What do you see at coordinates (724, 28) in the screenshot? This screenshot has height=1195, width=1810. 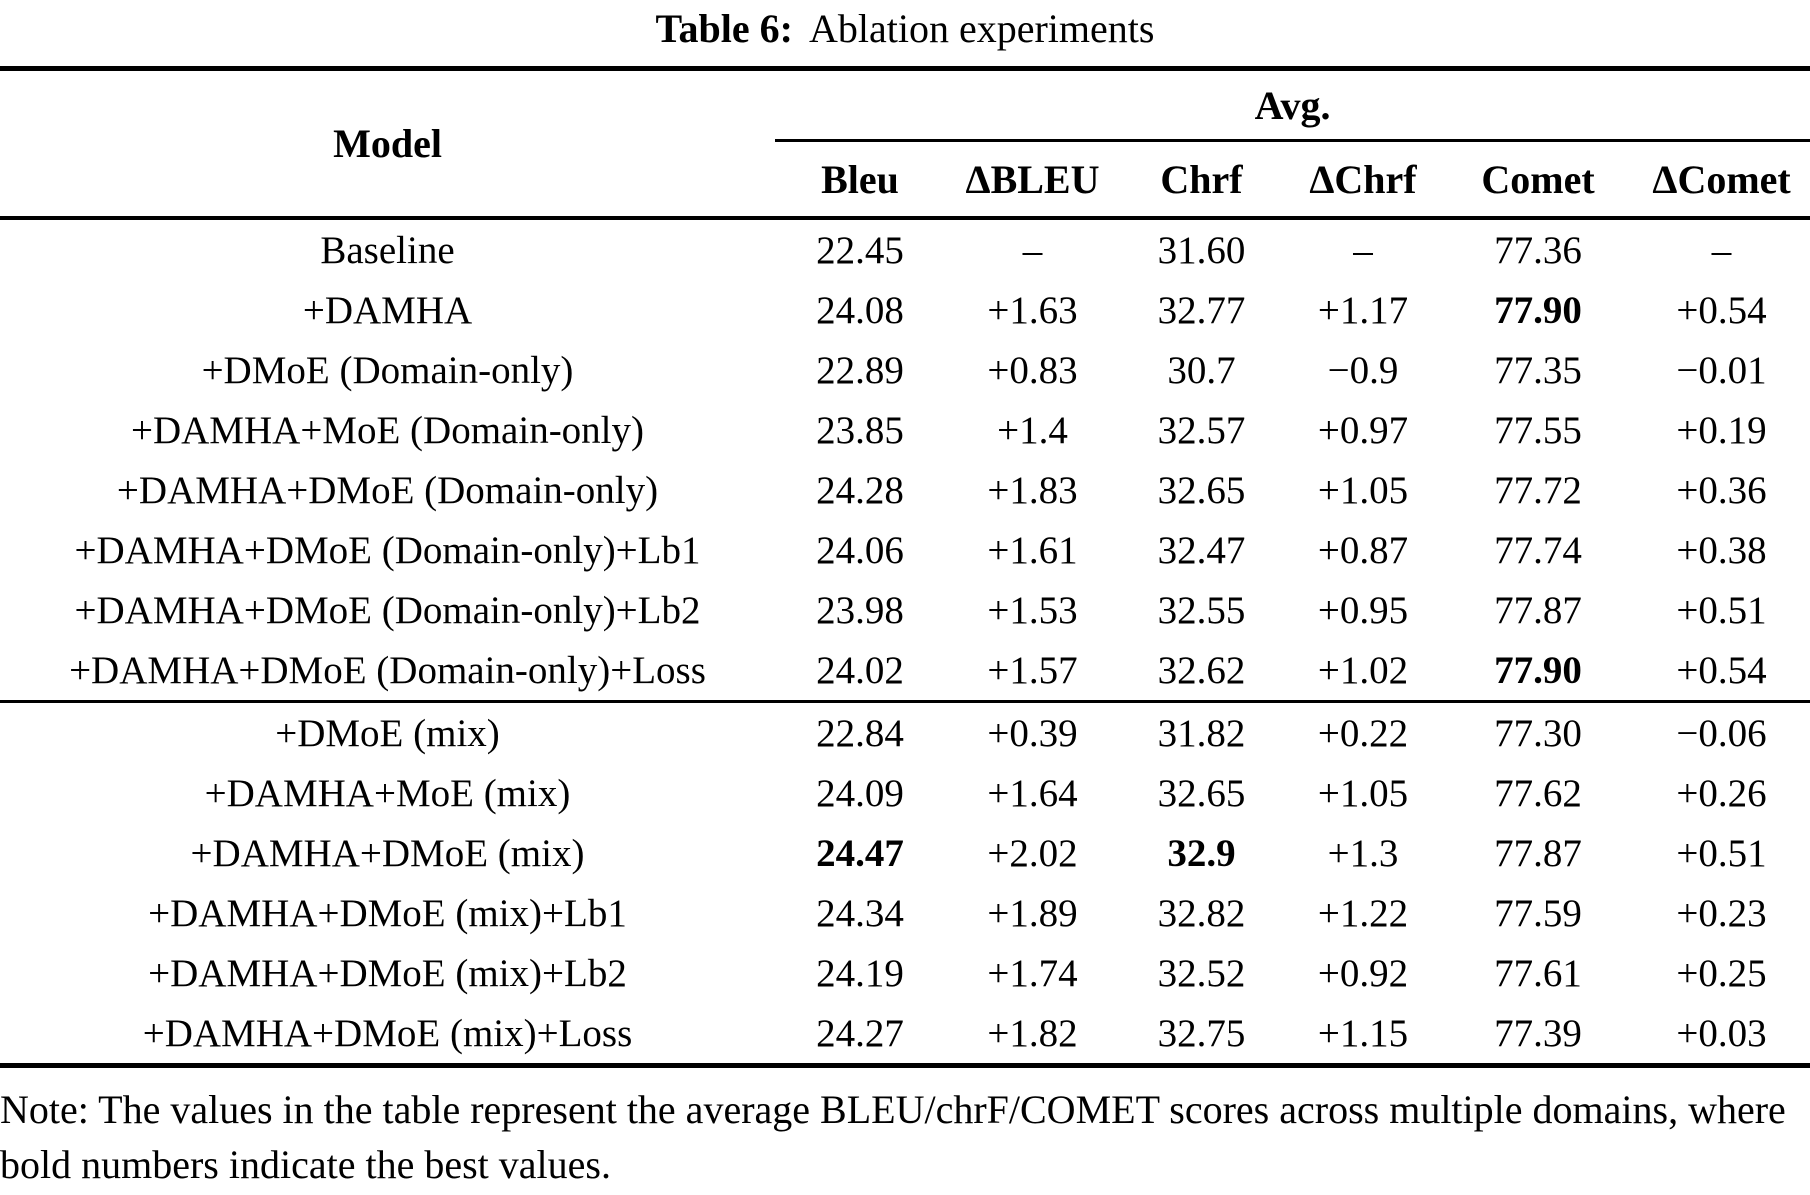 I see `caption-label: Table 6:` at bounding box center [724, 28].